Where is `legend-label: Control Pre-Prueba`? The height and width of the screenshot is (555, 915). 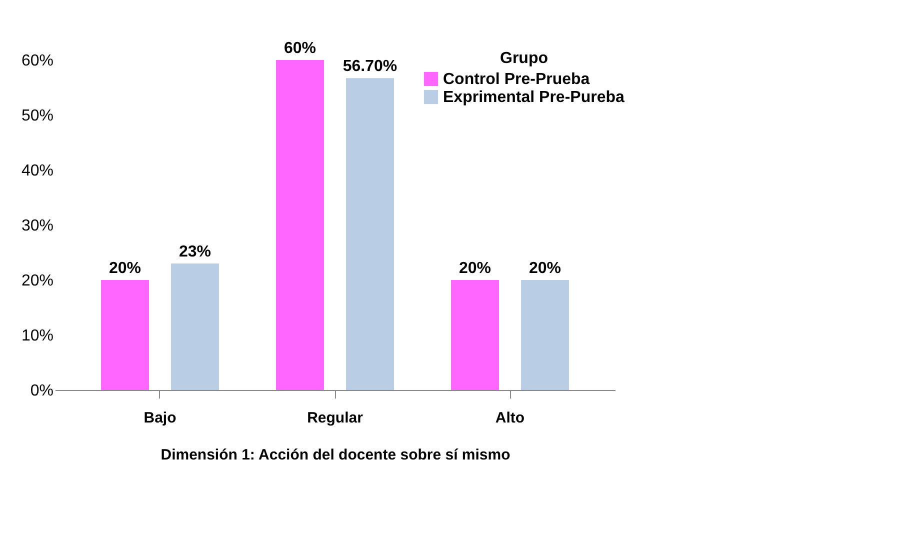
legend-label: Control Pre-Prueba is located at coordinates (516, 79).